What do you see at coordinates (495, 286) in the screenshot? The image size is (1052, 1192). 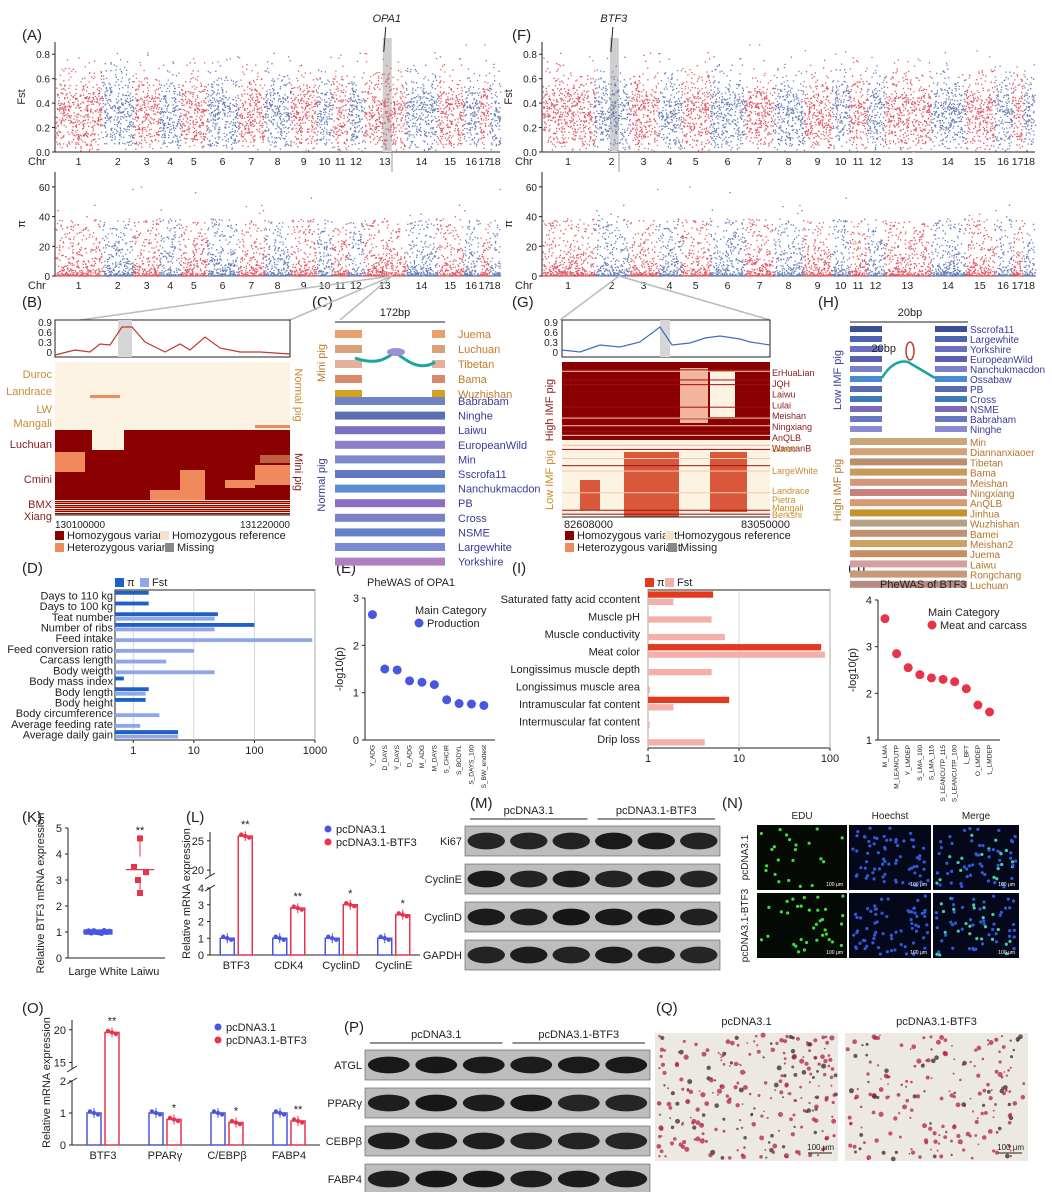 I see `chr-tick-label: 18` at bounding box center [495, 286].